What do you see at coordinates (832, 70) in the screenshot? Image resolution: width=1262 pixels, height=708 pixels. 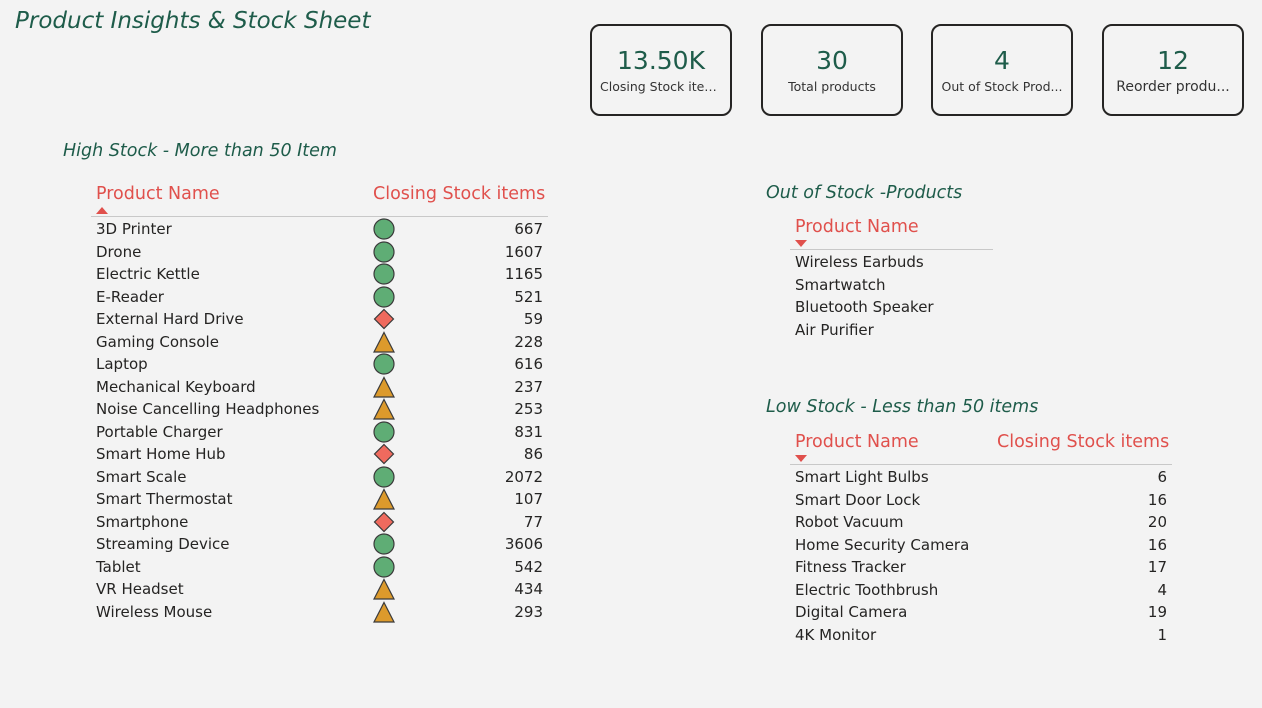 I see `kpi-card-total-products: 30 Total products` at bounding box center [832, 70].